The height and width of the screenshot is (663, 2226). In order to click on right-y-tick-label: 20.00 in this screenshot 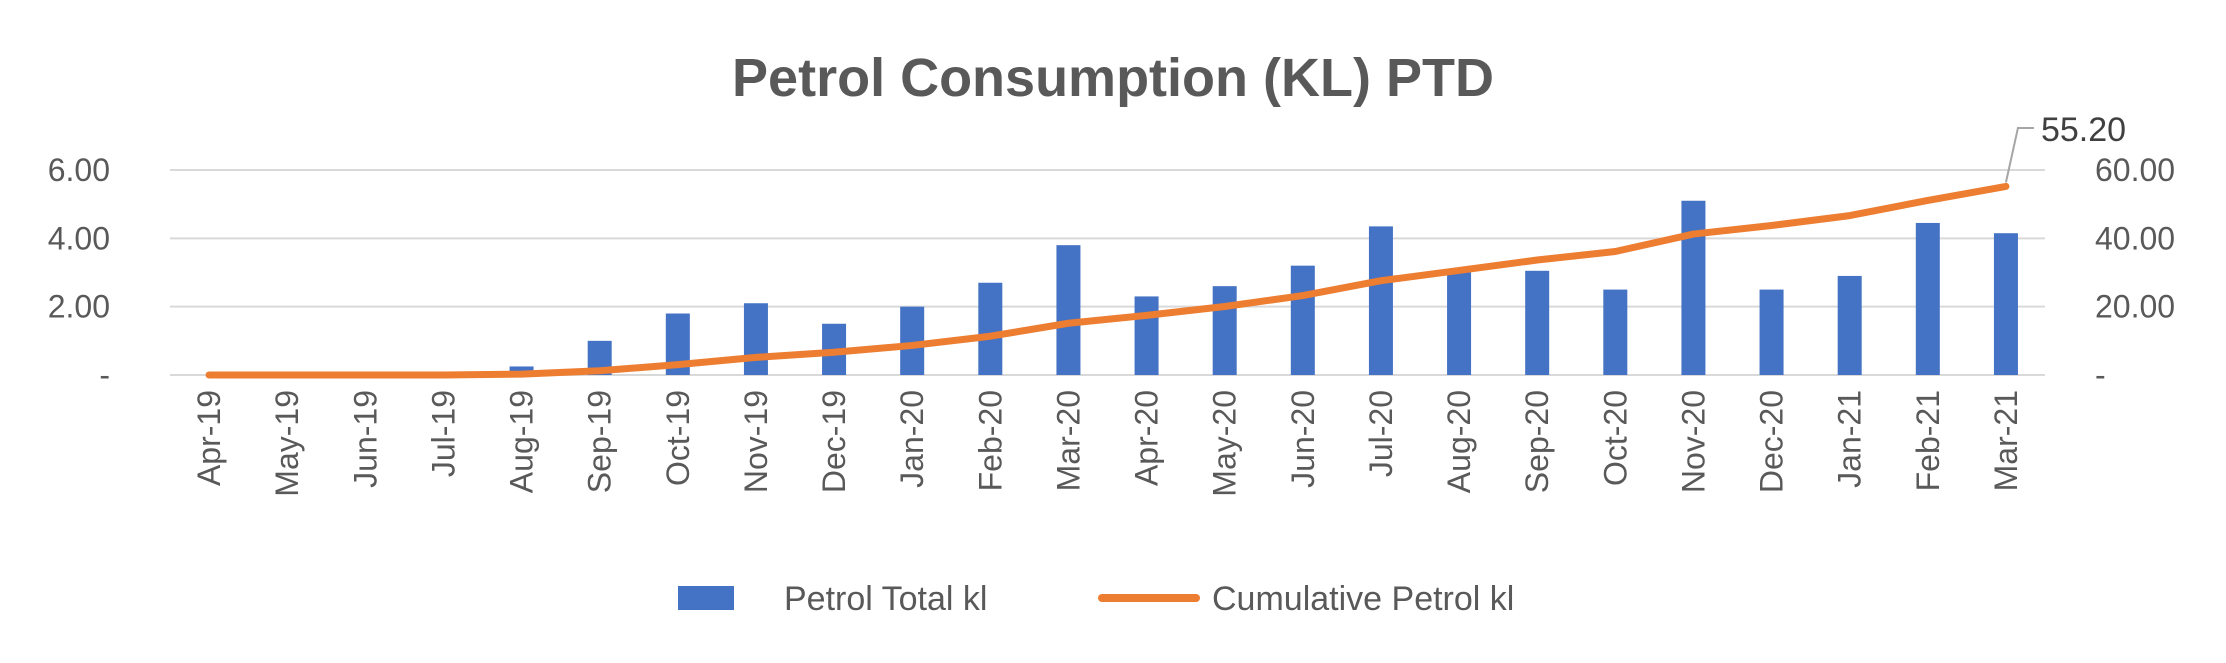, I will do `click(2135, 307)`.